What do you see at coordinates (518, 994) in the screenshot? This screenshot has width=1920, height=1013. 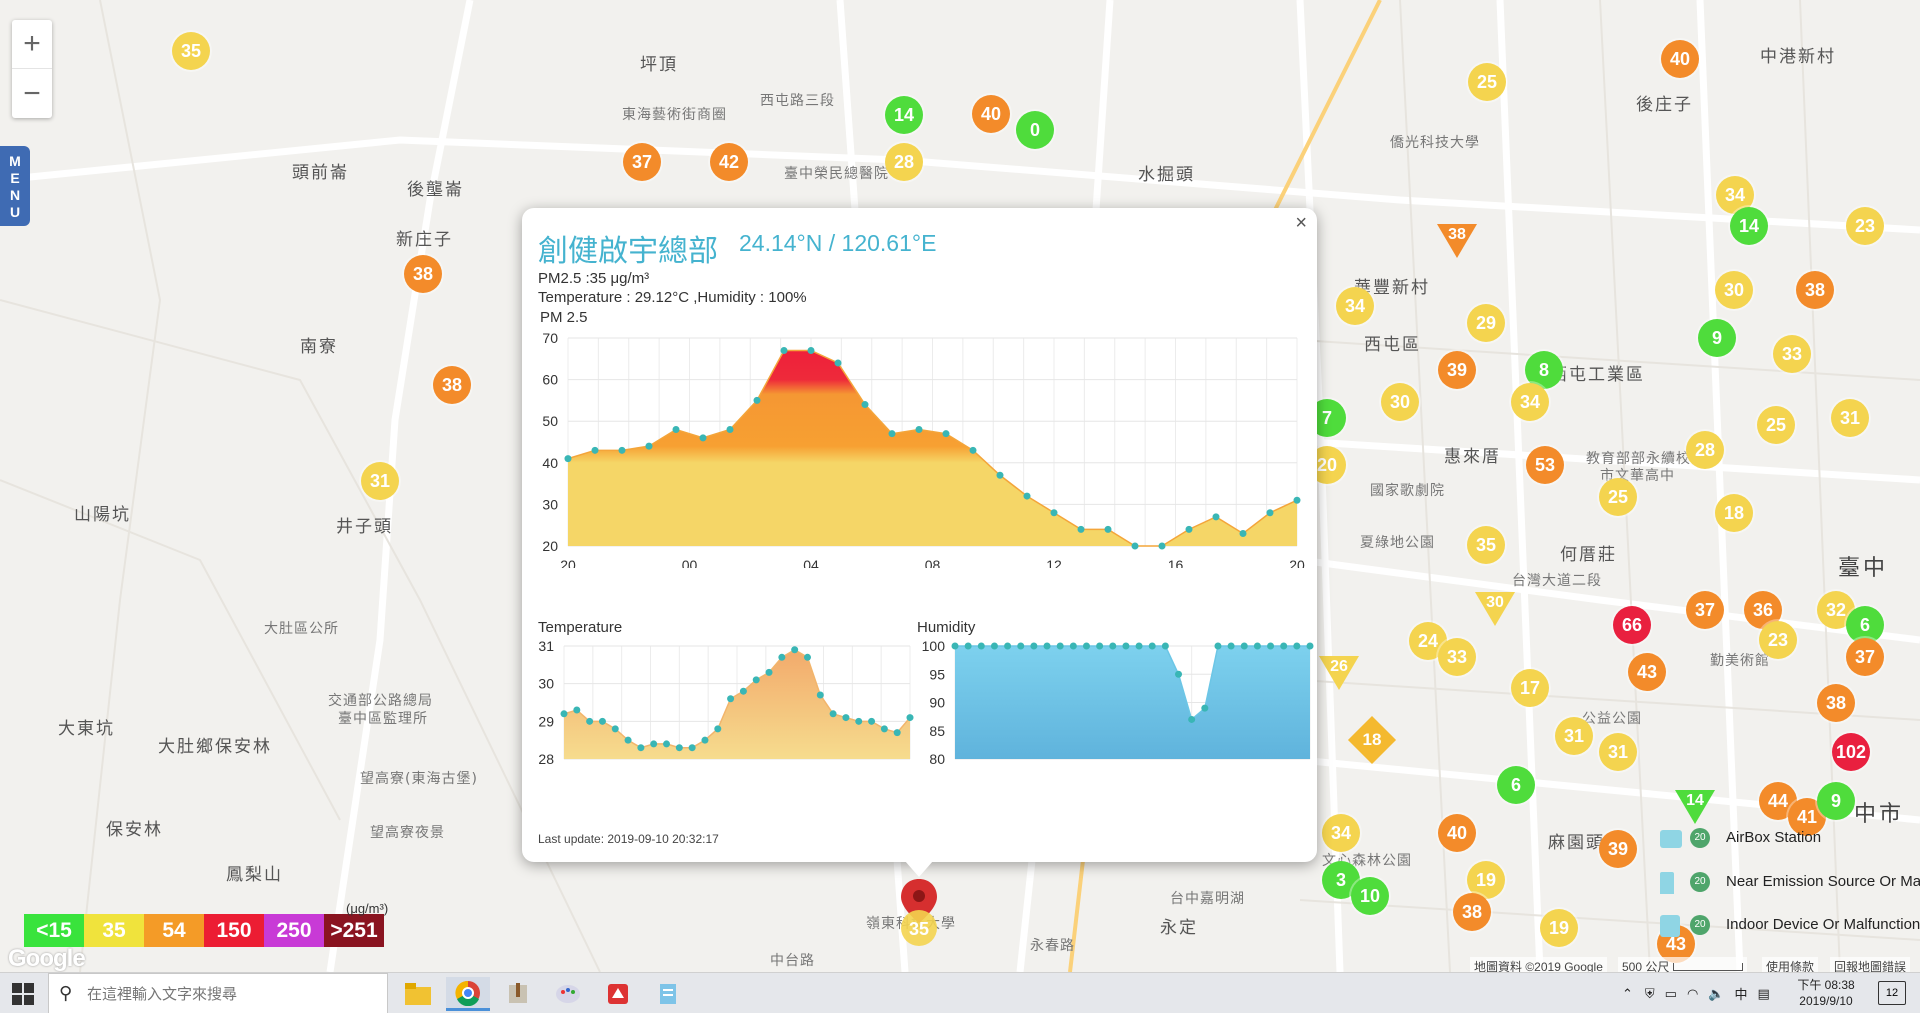 I see `paint-app` at bounding box center [518, 994].